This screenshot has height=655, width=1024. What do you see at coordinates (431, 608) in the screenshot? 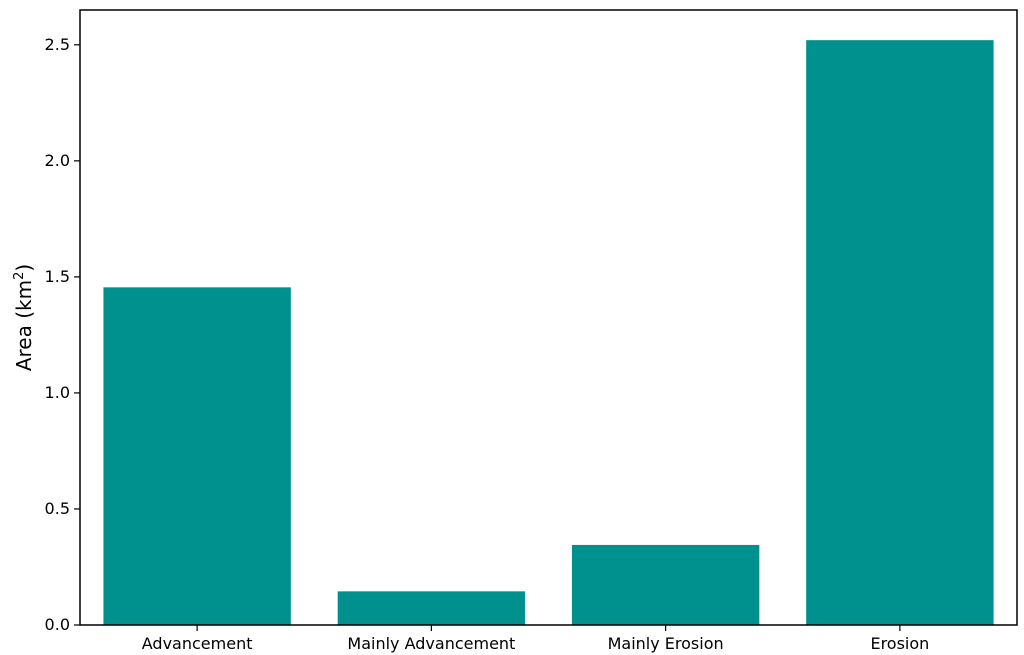
I see `bar-mainly-advancement` at bounding box center [431, 608].